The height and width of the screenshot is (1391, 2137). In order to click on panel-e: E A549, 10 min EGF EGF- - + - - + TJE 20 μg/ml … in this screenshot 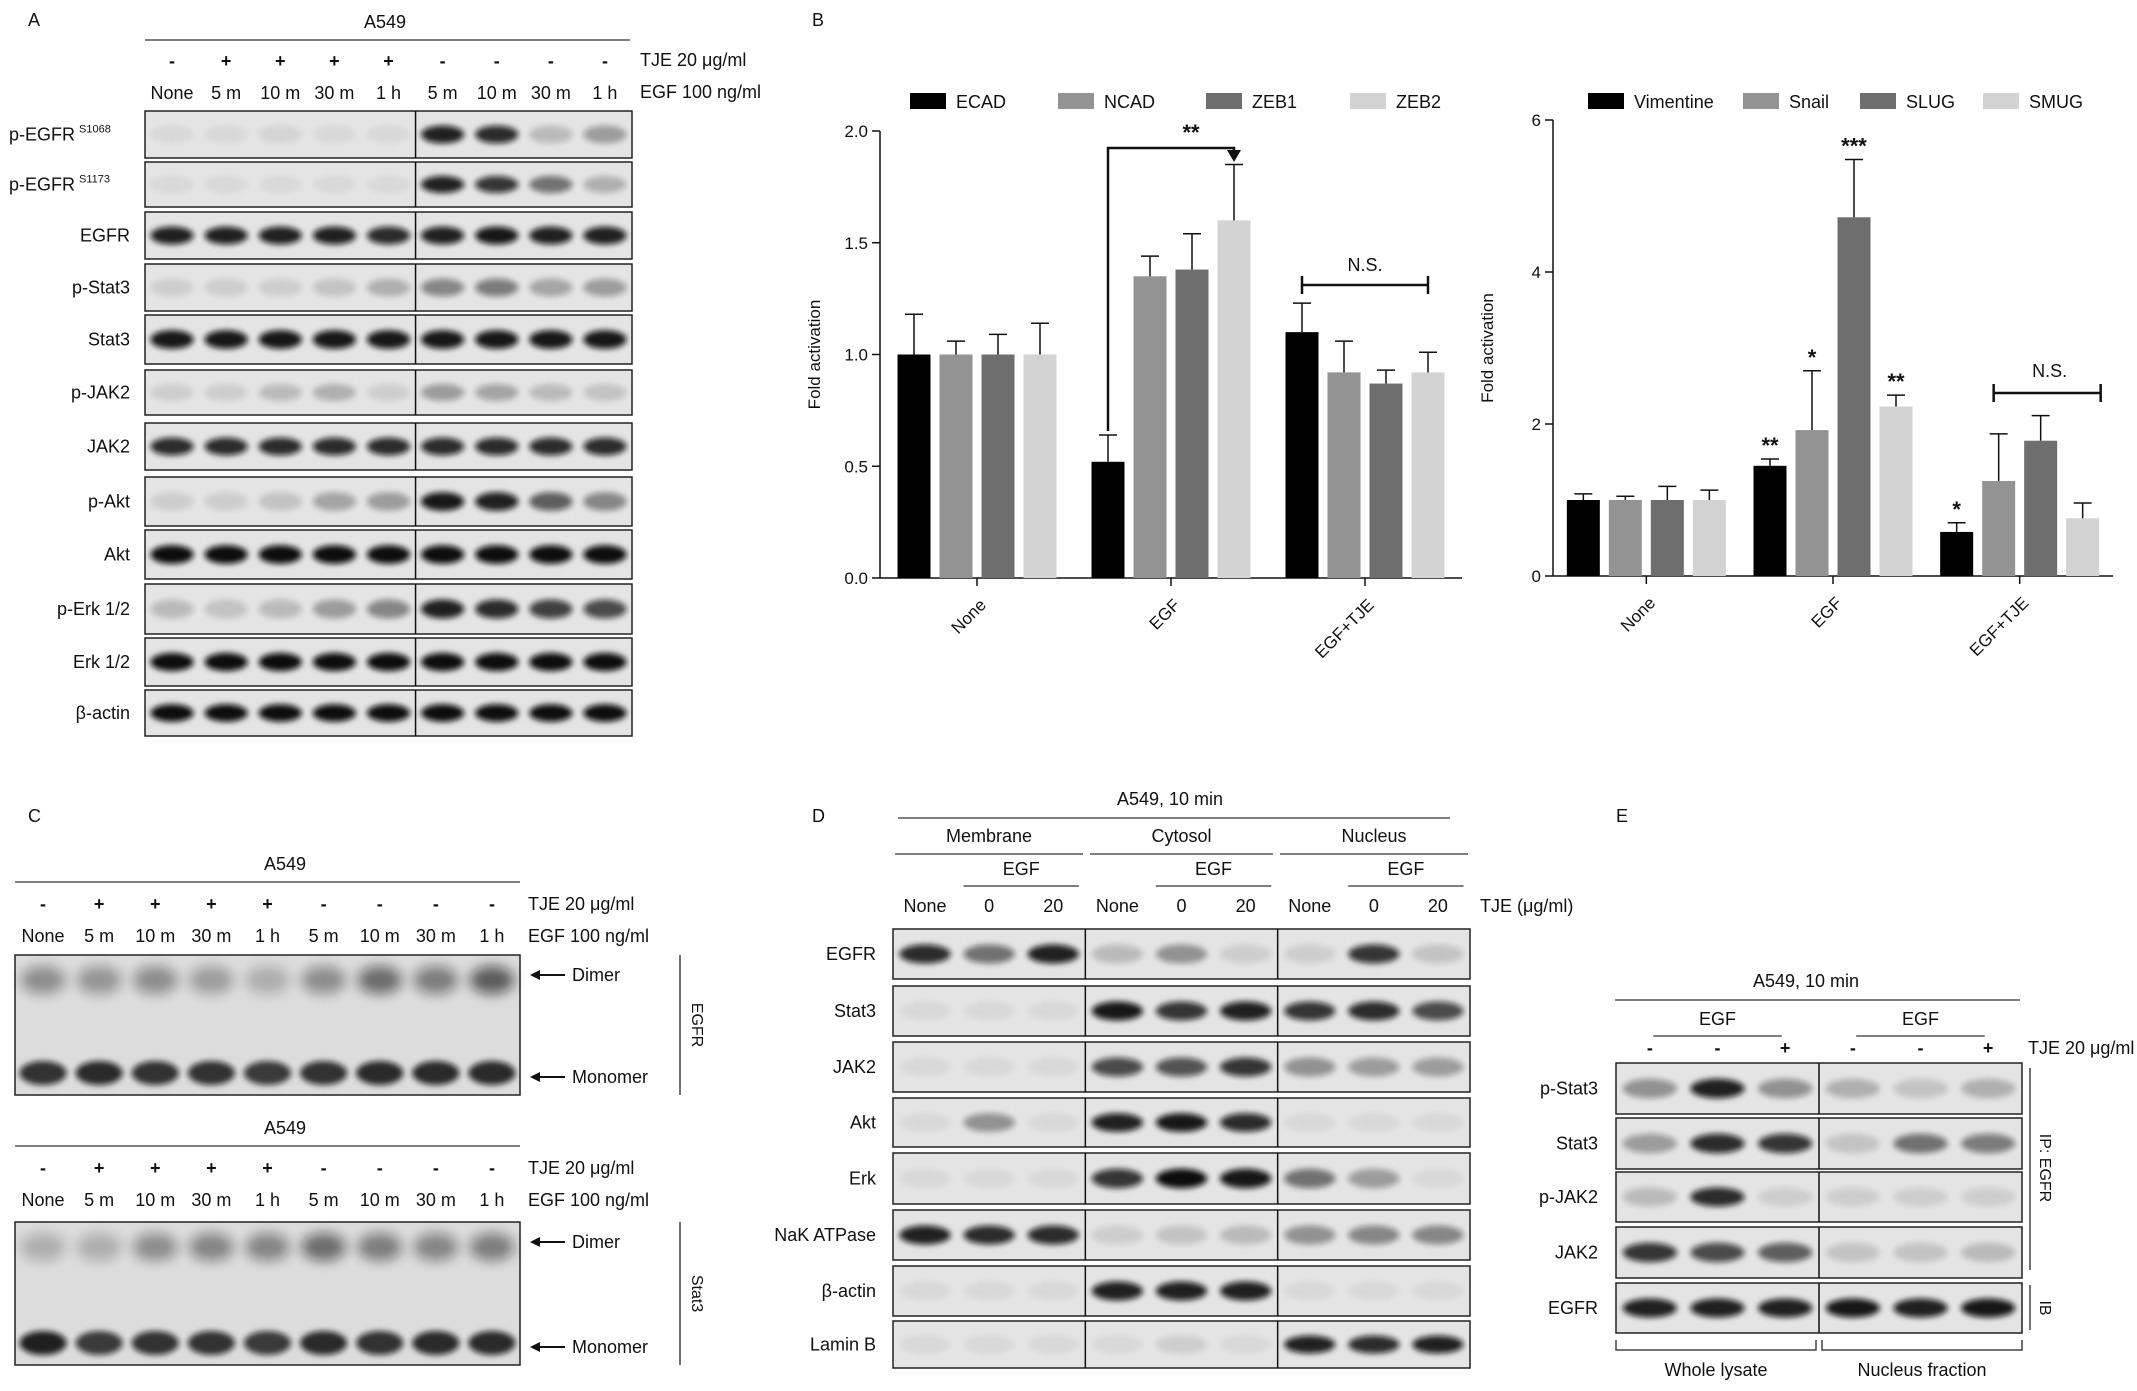, I will do `click(1836, 1093)`.